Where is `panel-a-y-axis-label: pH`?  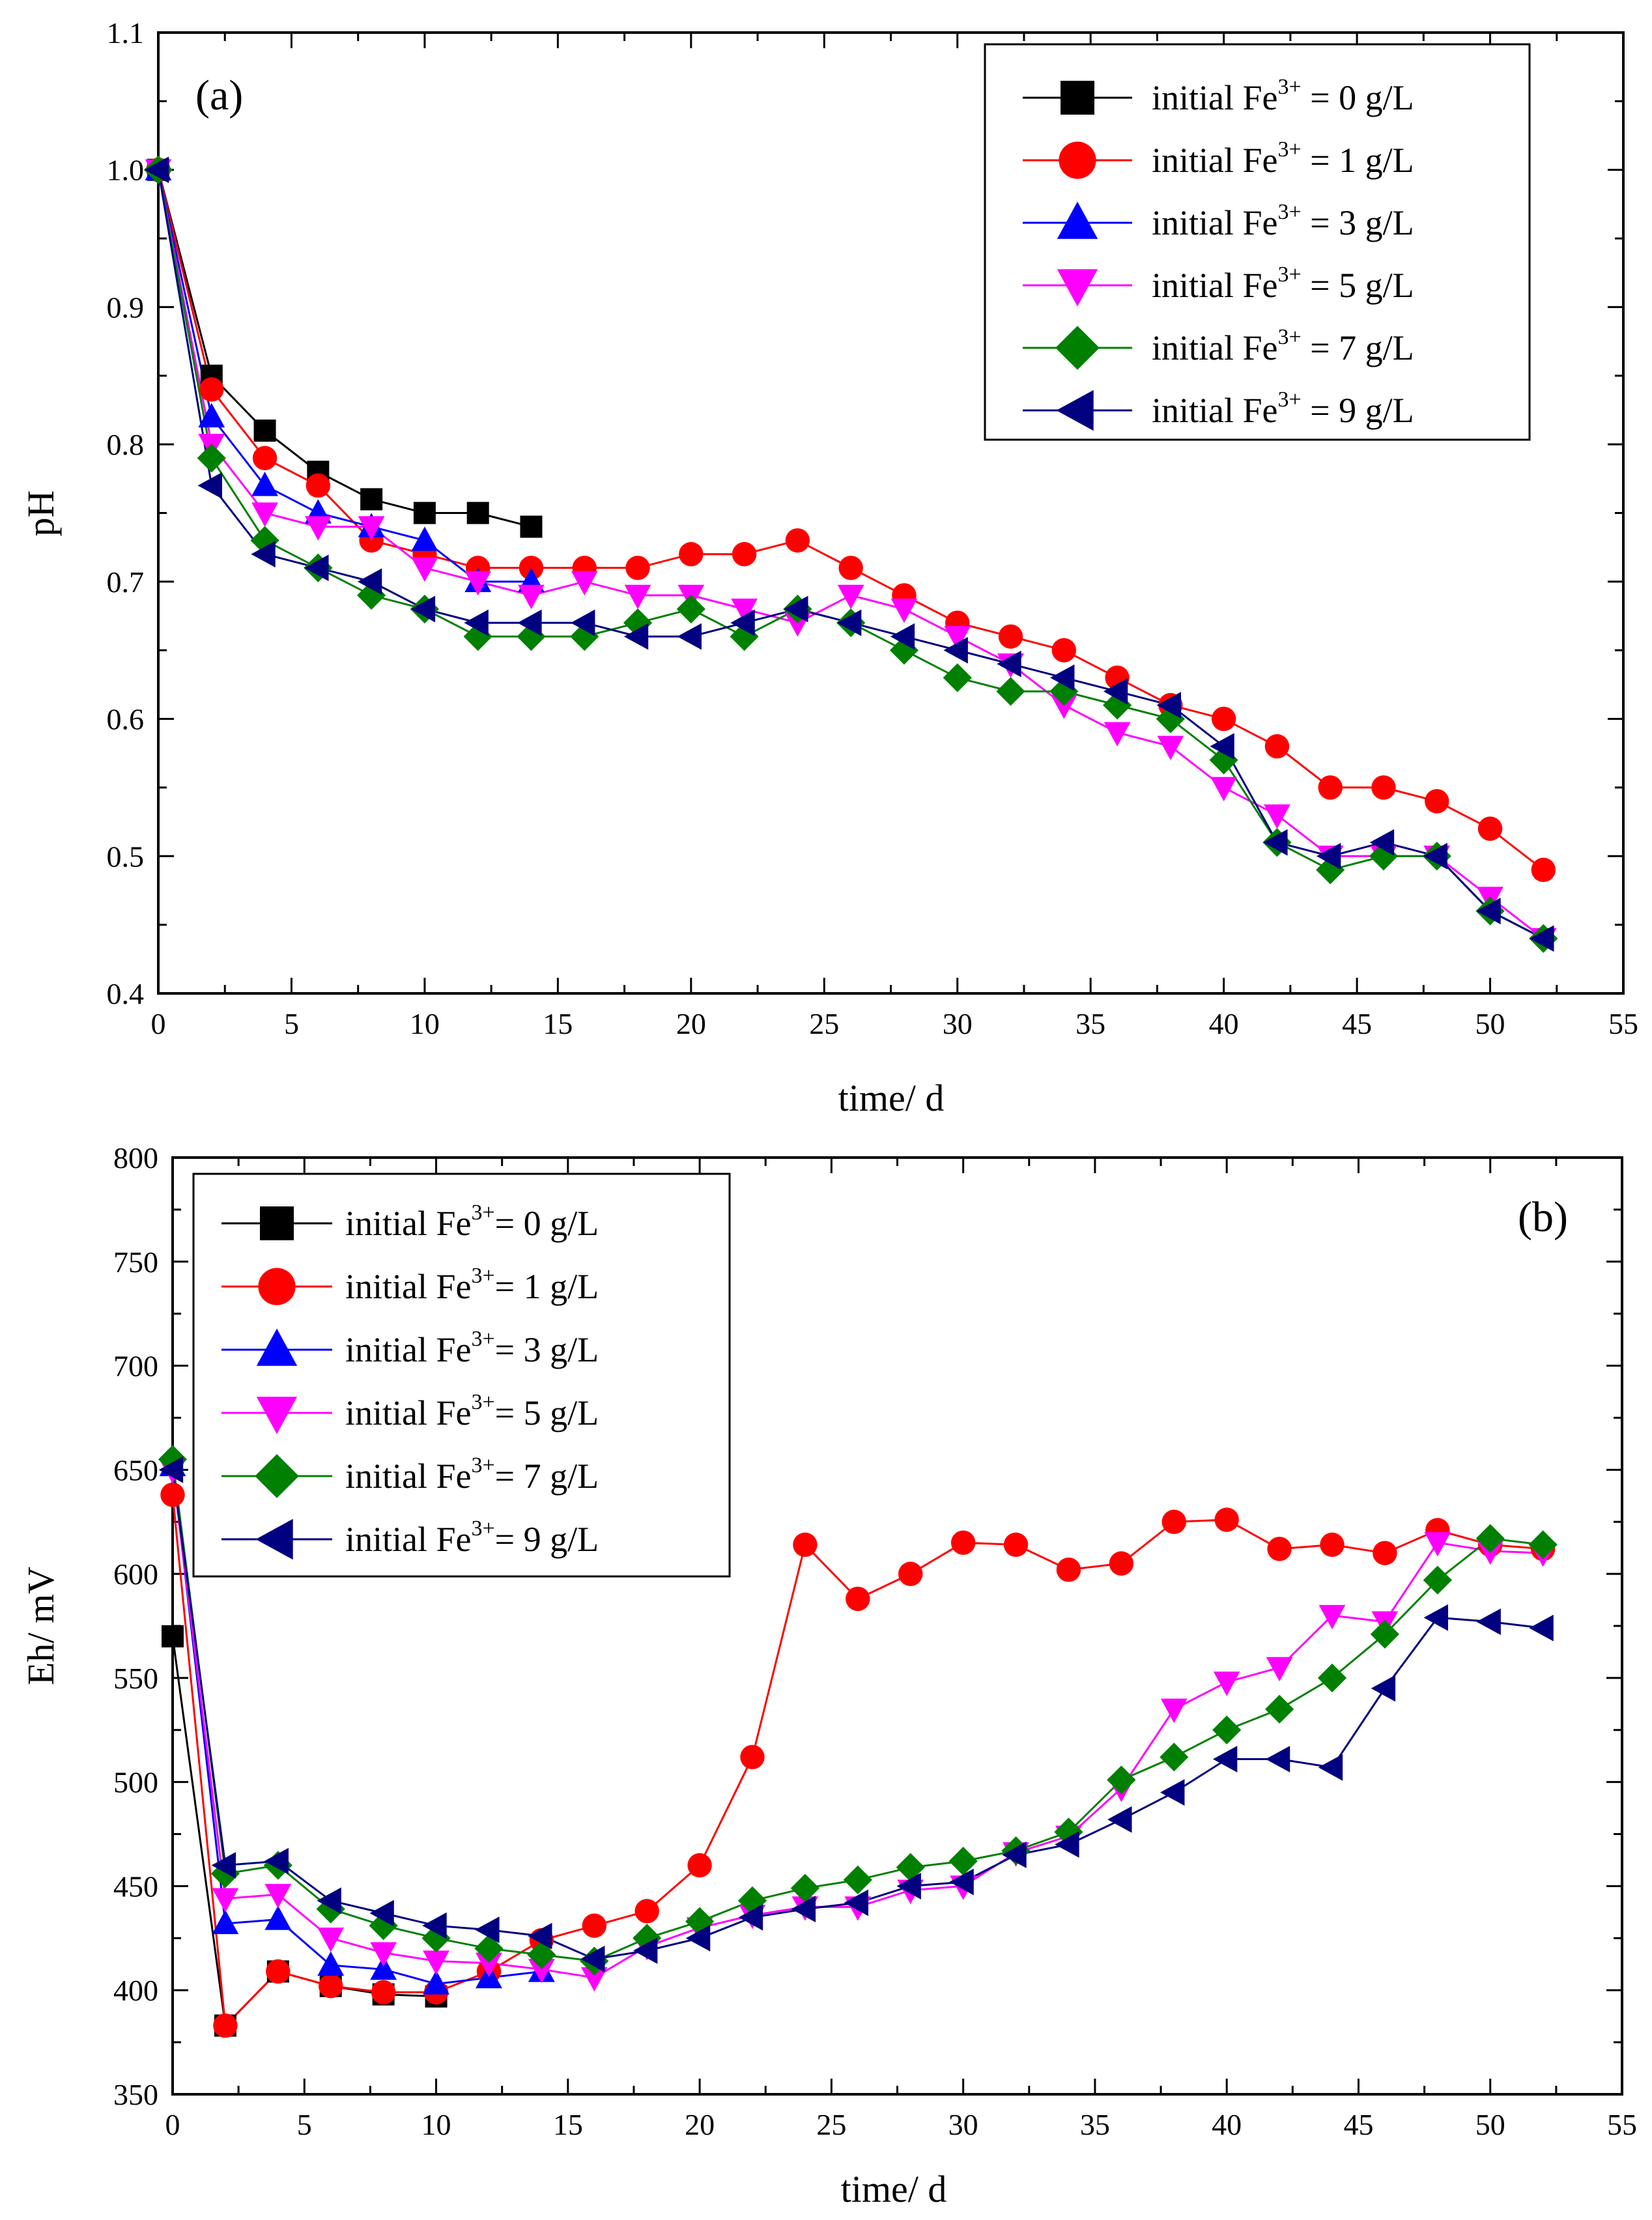
panel-a-y-axis-label: pH is located at coordinates (41, 514).